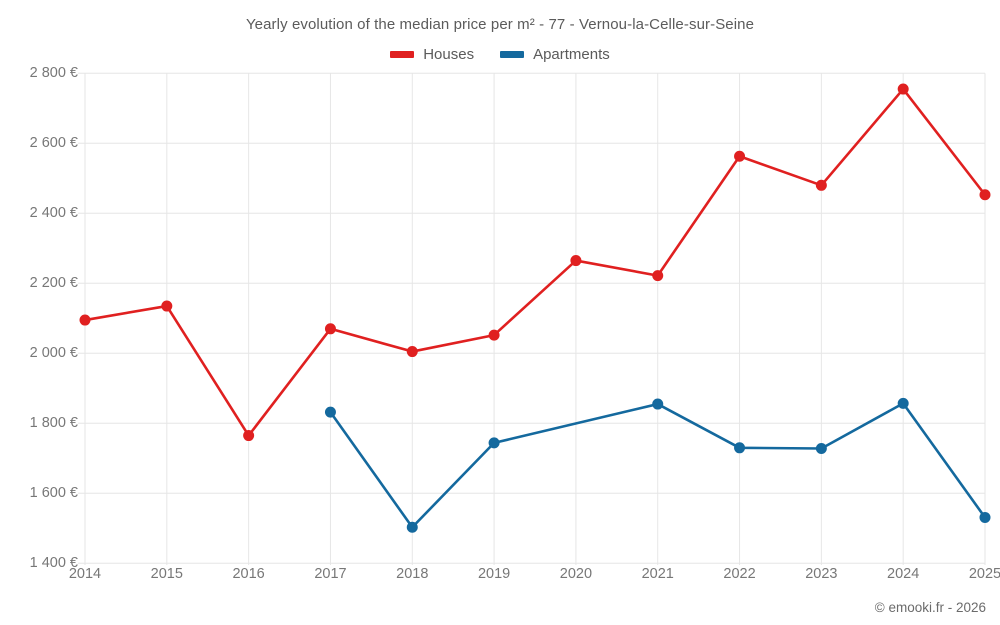 This screenshot has height=625, width=1000. Describe the element at coordinates (658, 404) in the screenshot. I see `data-point-apartments-2021` at that location.